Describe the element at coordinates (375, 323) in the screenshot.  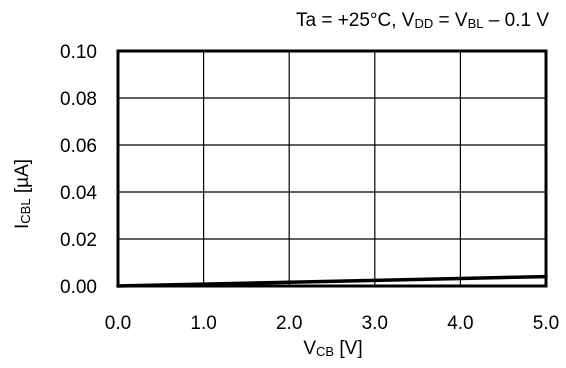
I see `x-tick-label: 3.0` at that location.